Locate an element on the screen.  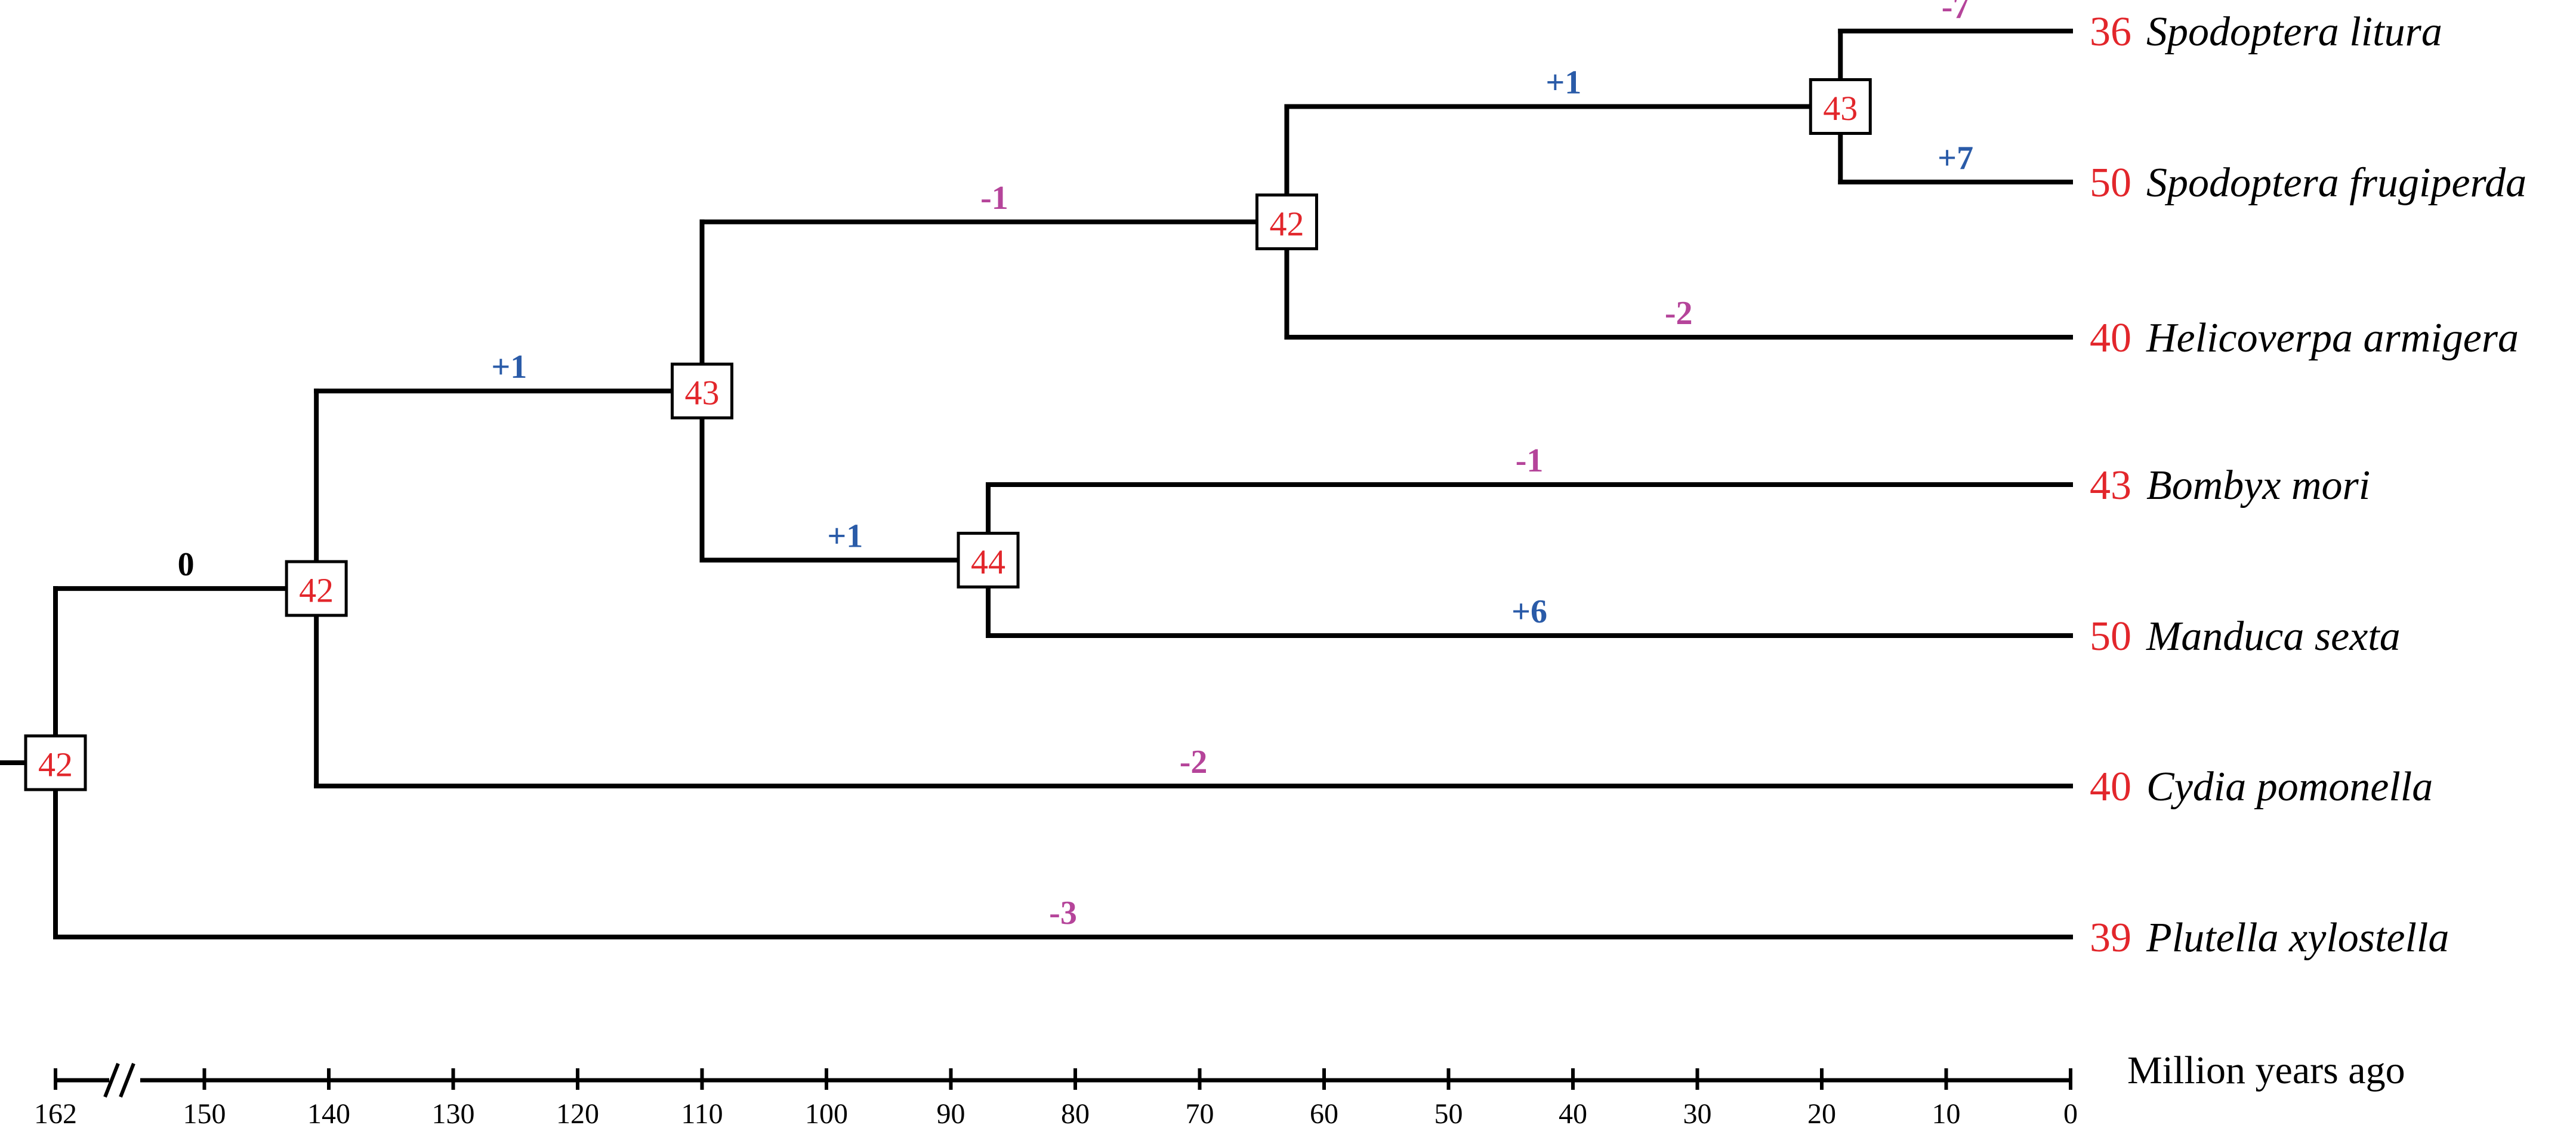
n-macro-node: 43 is located at coordinates (702, 391).